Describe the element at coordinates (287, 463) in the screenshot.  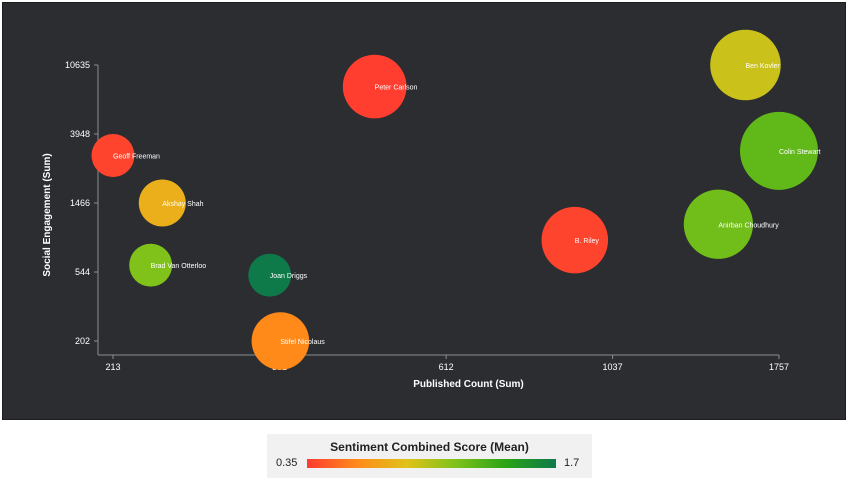
I see `legend-min-label: 0.35` at that location.